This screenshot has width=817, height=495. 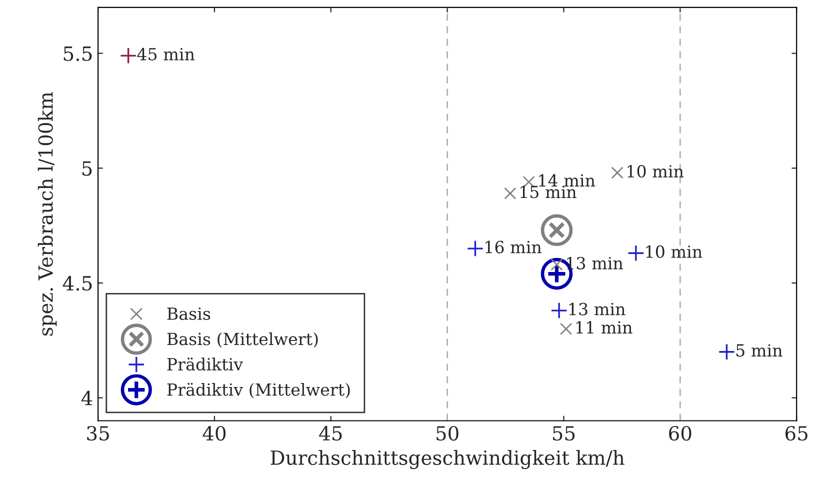 What do you see at coordinates (447, 460) in the screenshot?
I see `x-axis-title: Durchschnittsgeschwindigkeit km/h` at bounding box center [447, 460].